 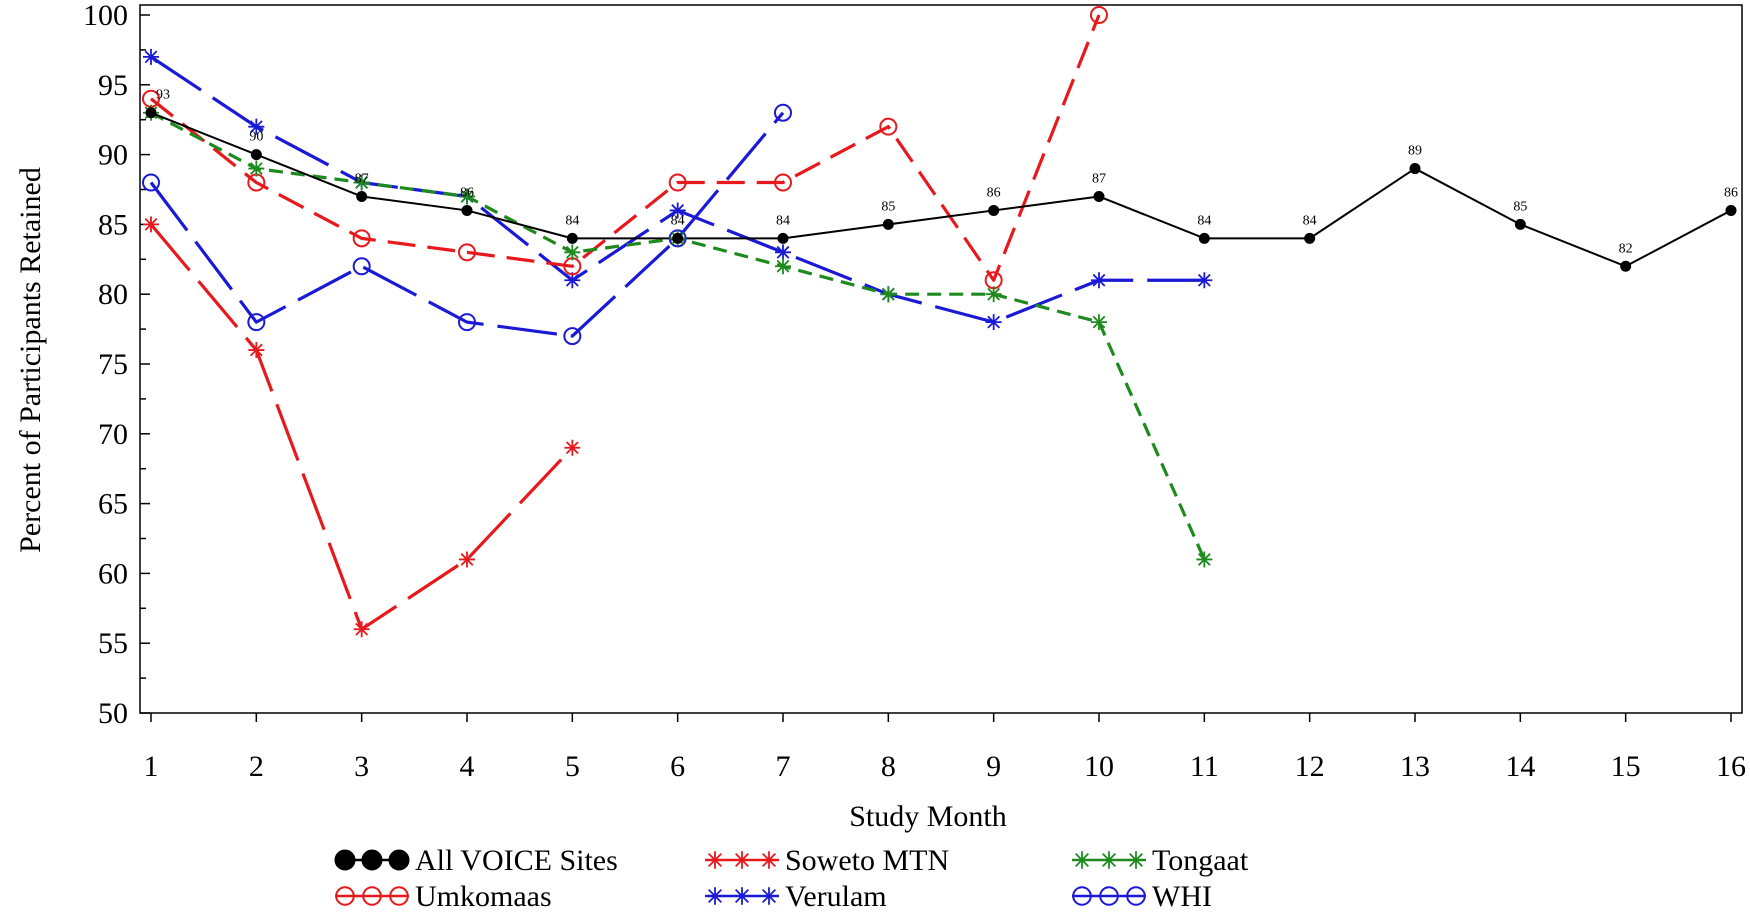 I want to click on x-tick-label: 8, so click(x=888, y=766).